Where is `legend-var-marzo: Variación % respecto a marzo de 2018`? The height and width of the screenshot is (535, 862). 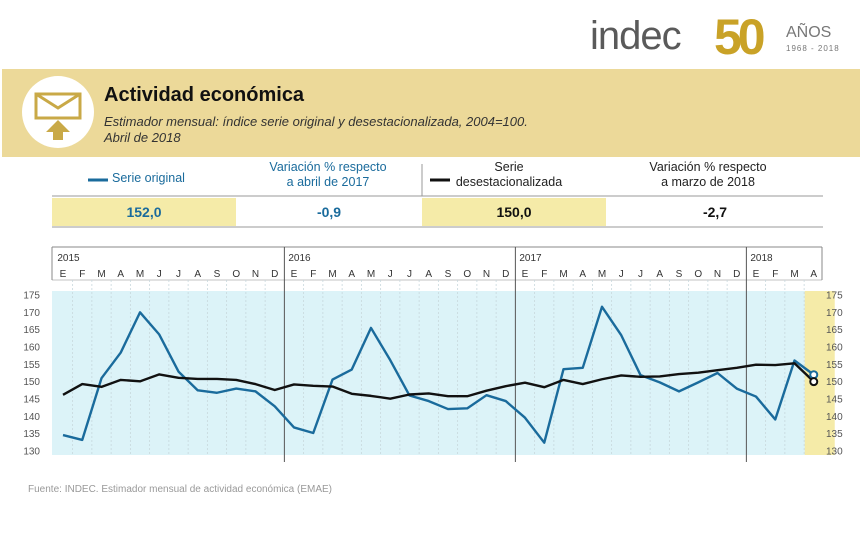 legend-var-marzo: Variación % respecto a marzo de 2018 is located at coordinates (708, 178).